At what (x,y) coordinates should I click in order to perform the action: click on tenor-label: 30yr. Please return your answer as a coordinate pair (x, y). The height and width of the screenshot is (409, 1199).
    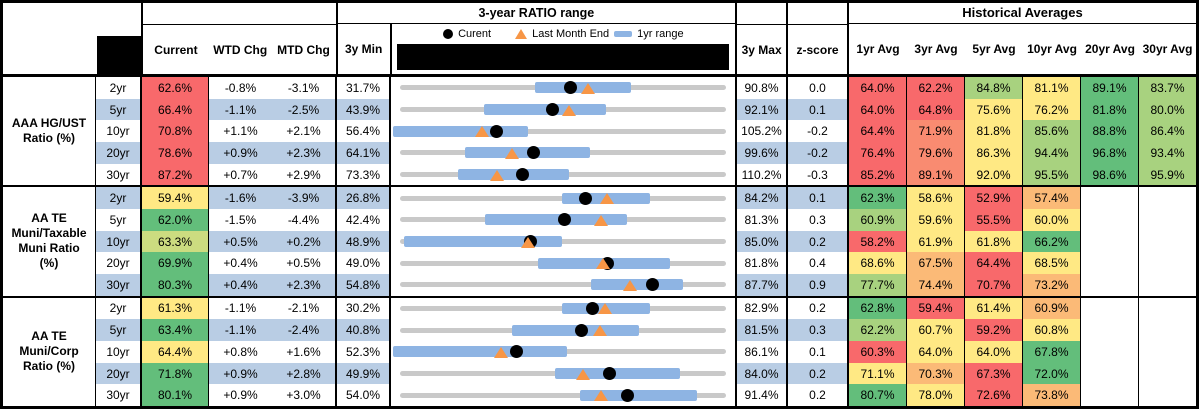
    Looking at the image, I should click on (119, 285).